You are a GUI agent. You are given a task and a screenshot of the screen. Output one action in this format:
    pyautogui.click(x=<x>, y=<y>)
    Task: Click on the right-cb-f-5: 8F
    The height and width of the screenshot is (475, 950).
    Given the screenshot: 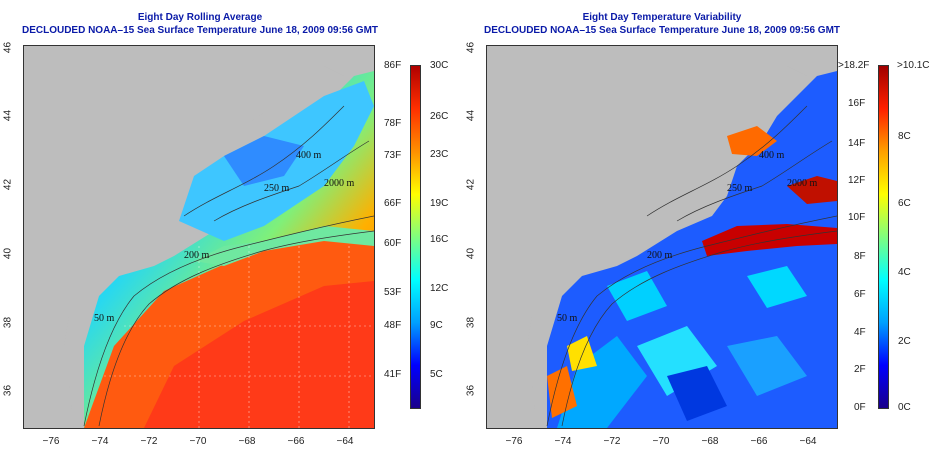 What is the action you would take?
    pyautogui.click(x=860, y=256)
    